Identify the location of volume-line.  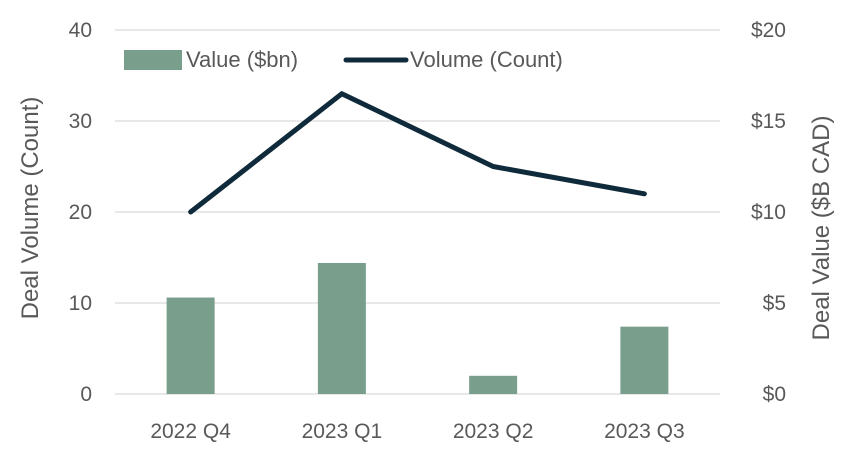
(417, 153).